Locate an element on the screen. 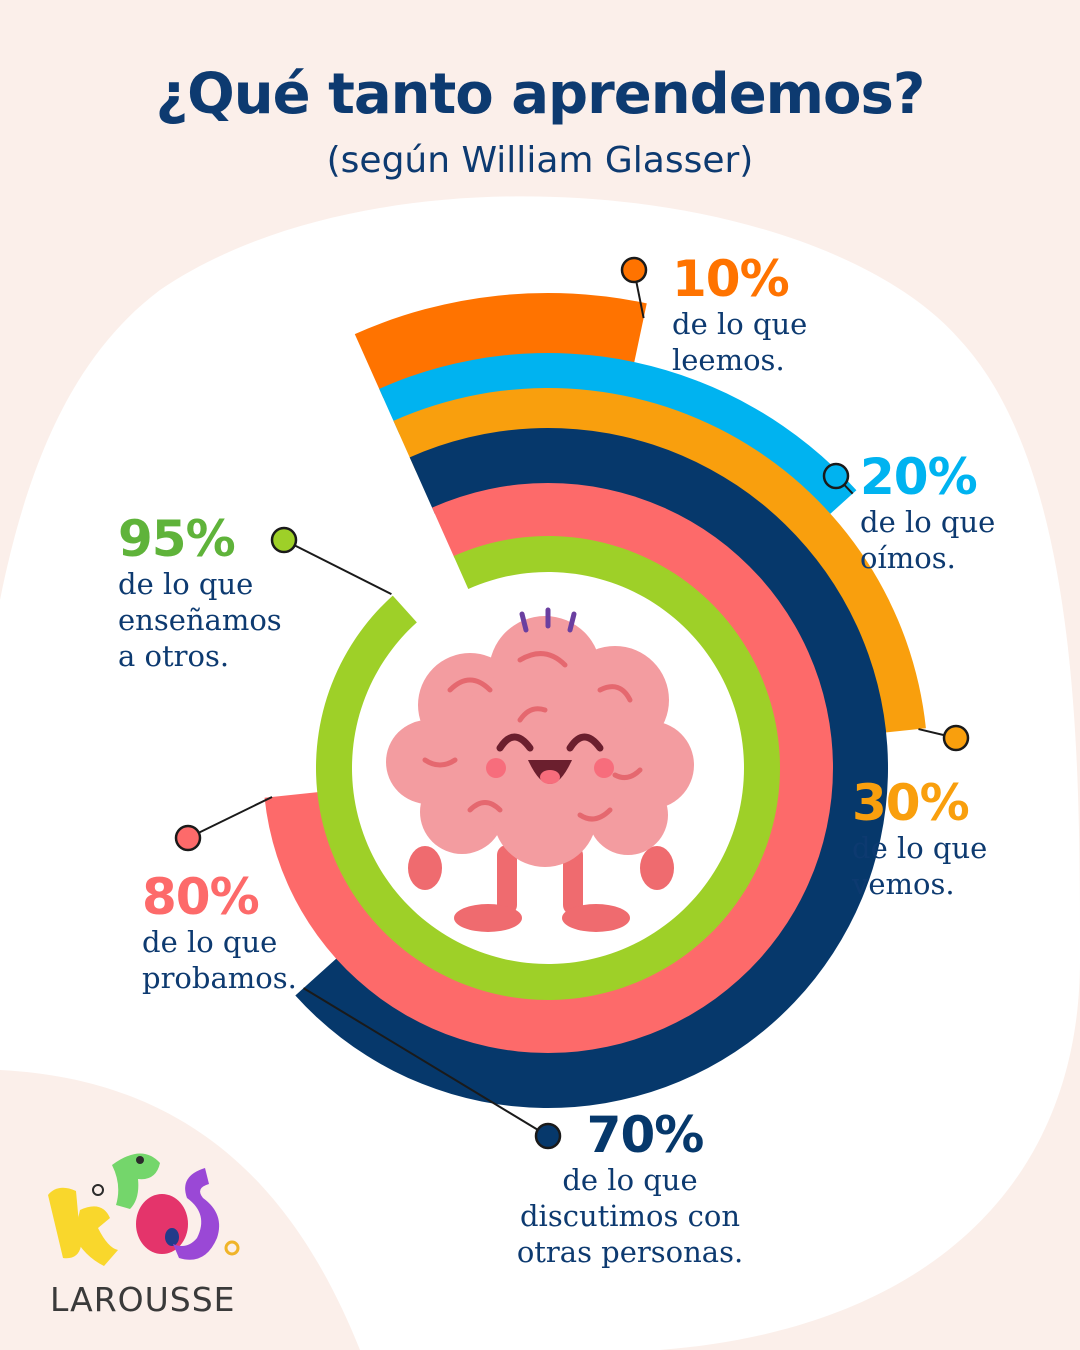  leader-line-teach is located at coordinates (337, 567).